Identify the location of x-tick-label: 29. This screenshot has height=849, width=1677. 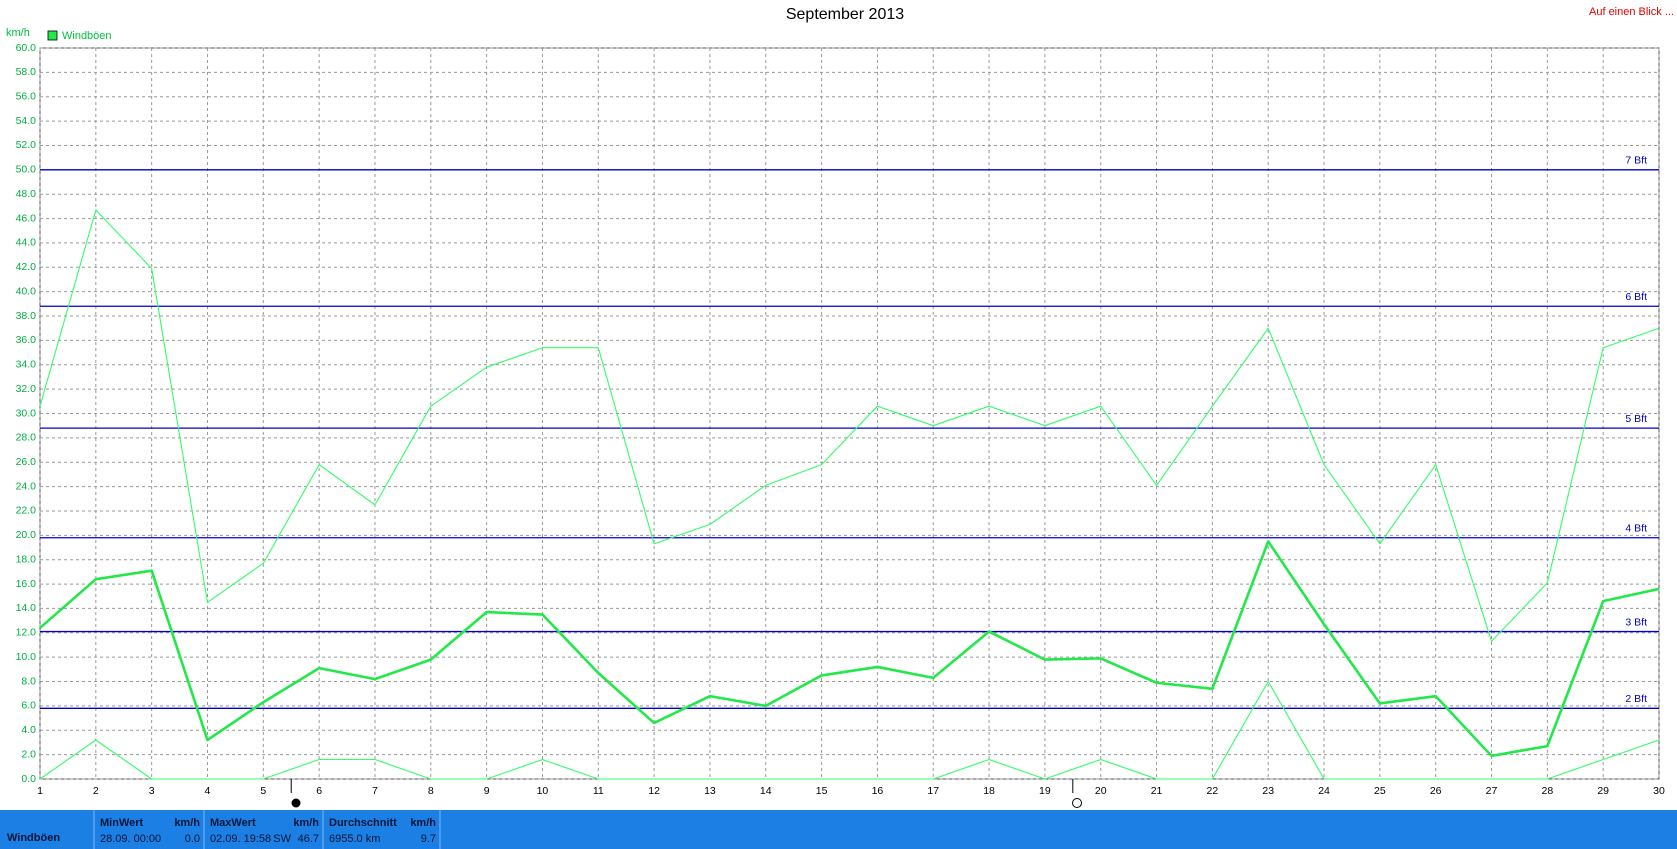
(1603, 791).